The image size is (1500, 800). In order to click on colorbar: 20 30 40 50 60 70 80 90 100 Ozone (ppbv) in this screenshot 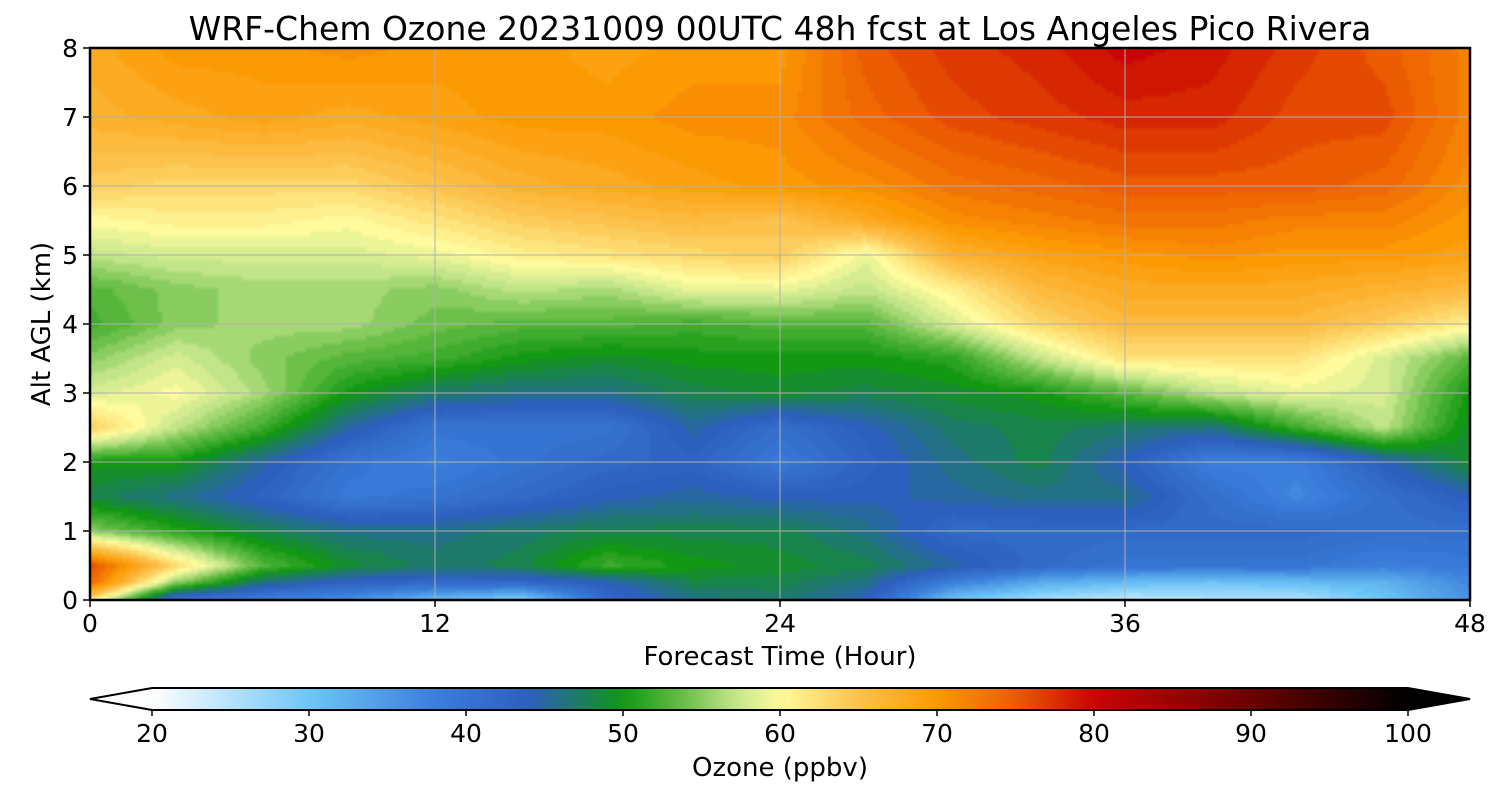, I will do `click(780, 735)`.